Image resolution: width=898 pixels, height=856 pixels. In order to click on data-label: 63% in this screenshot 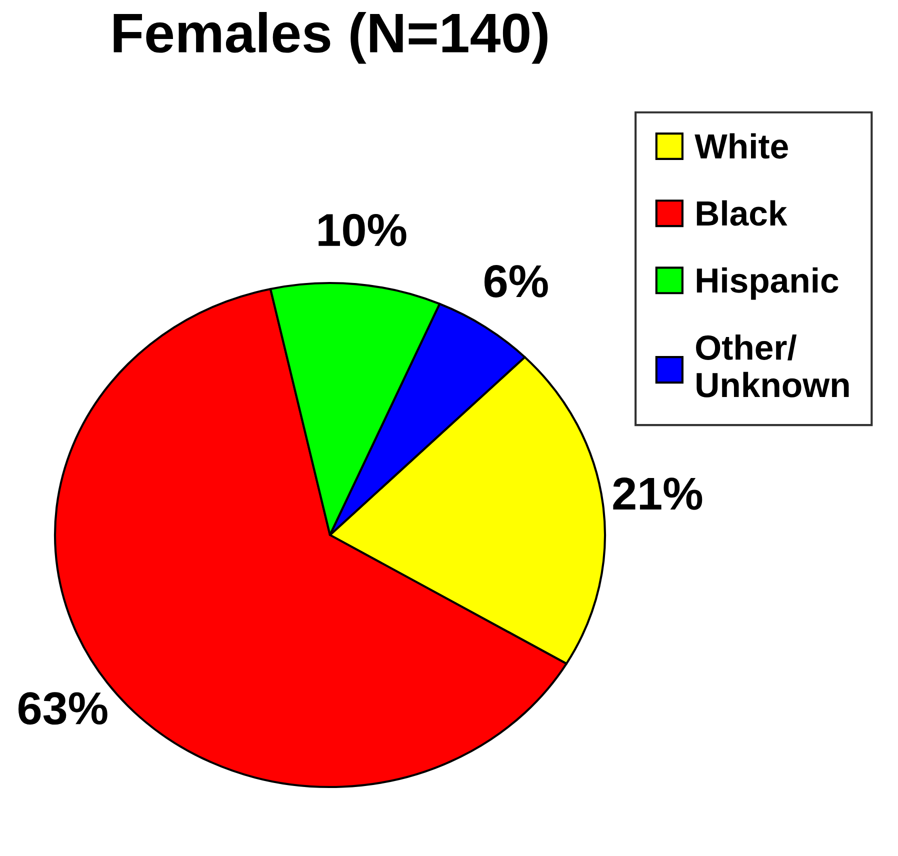, I will do `click(63, 708)`.